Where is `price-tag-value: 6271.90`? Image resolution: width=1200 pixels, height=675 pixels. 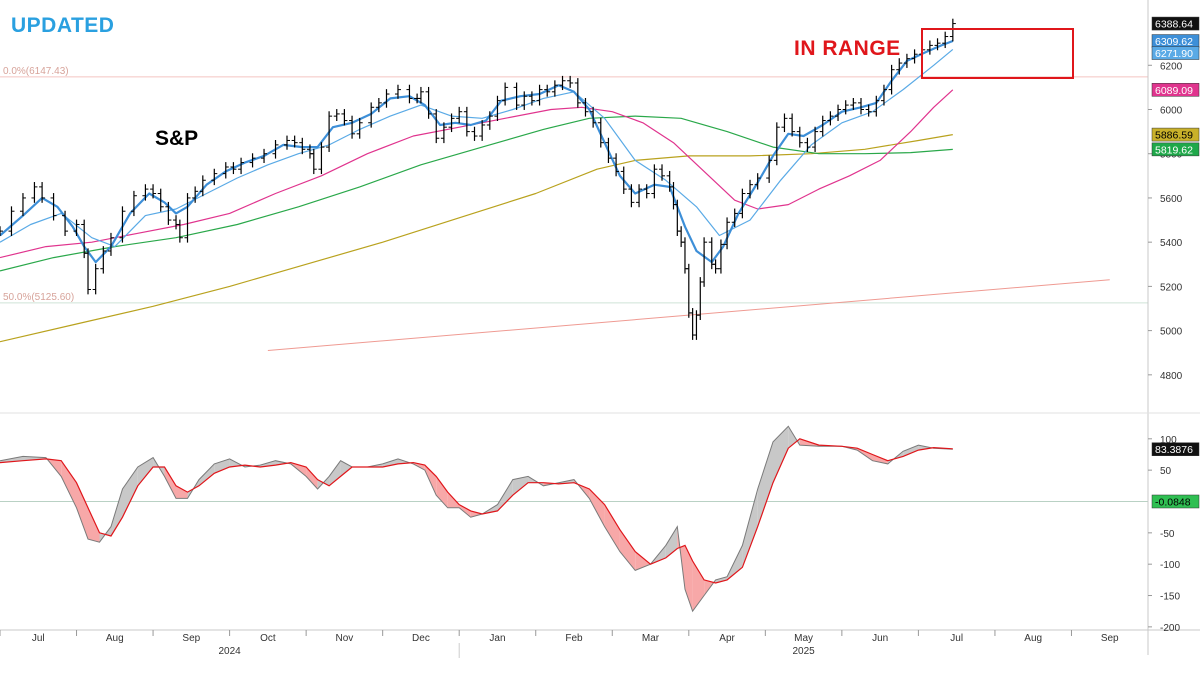
price-tag-value: 6271.90 is located at coordinates (1174, 54).